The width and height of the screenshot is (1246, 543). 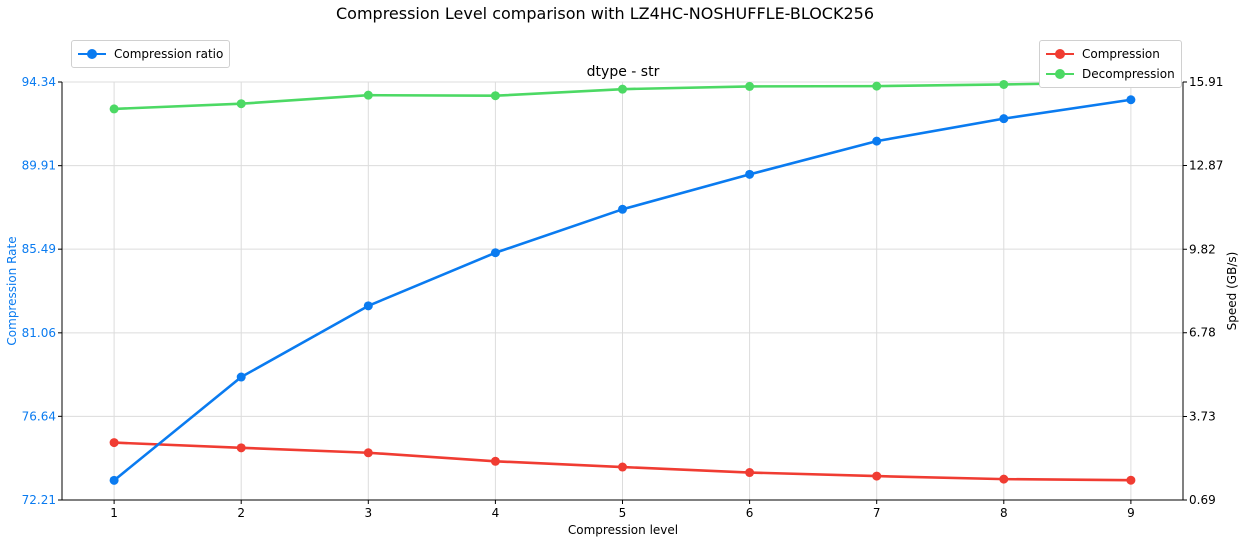 What do you see at coordinates (1206, 165) in the screenshot?
I see `y-right-tick-label: 12.87` at bounding box center [1206, 165].